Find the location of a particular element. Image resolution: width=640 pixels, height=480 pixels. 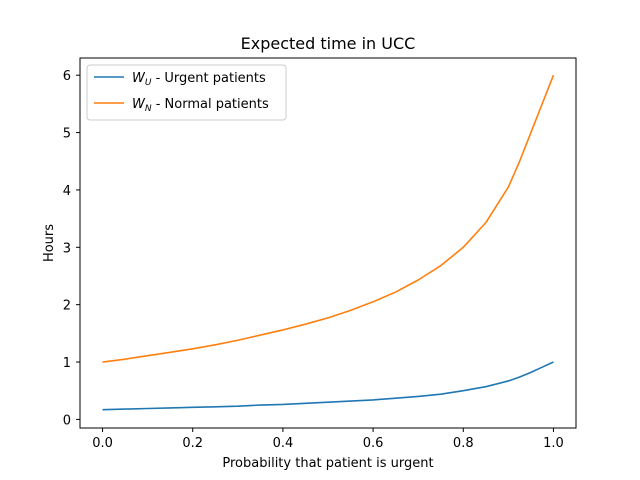

x-tick-label: 0.6 is located at coordinates (373, 443).